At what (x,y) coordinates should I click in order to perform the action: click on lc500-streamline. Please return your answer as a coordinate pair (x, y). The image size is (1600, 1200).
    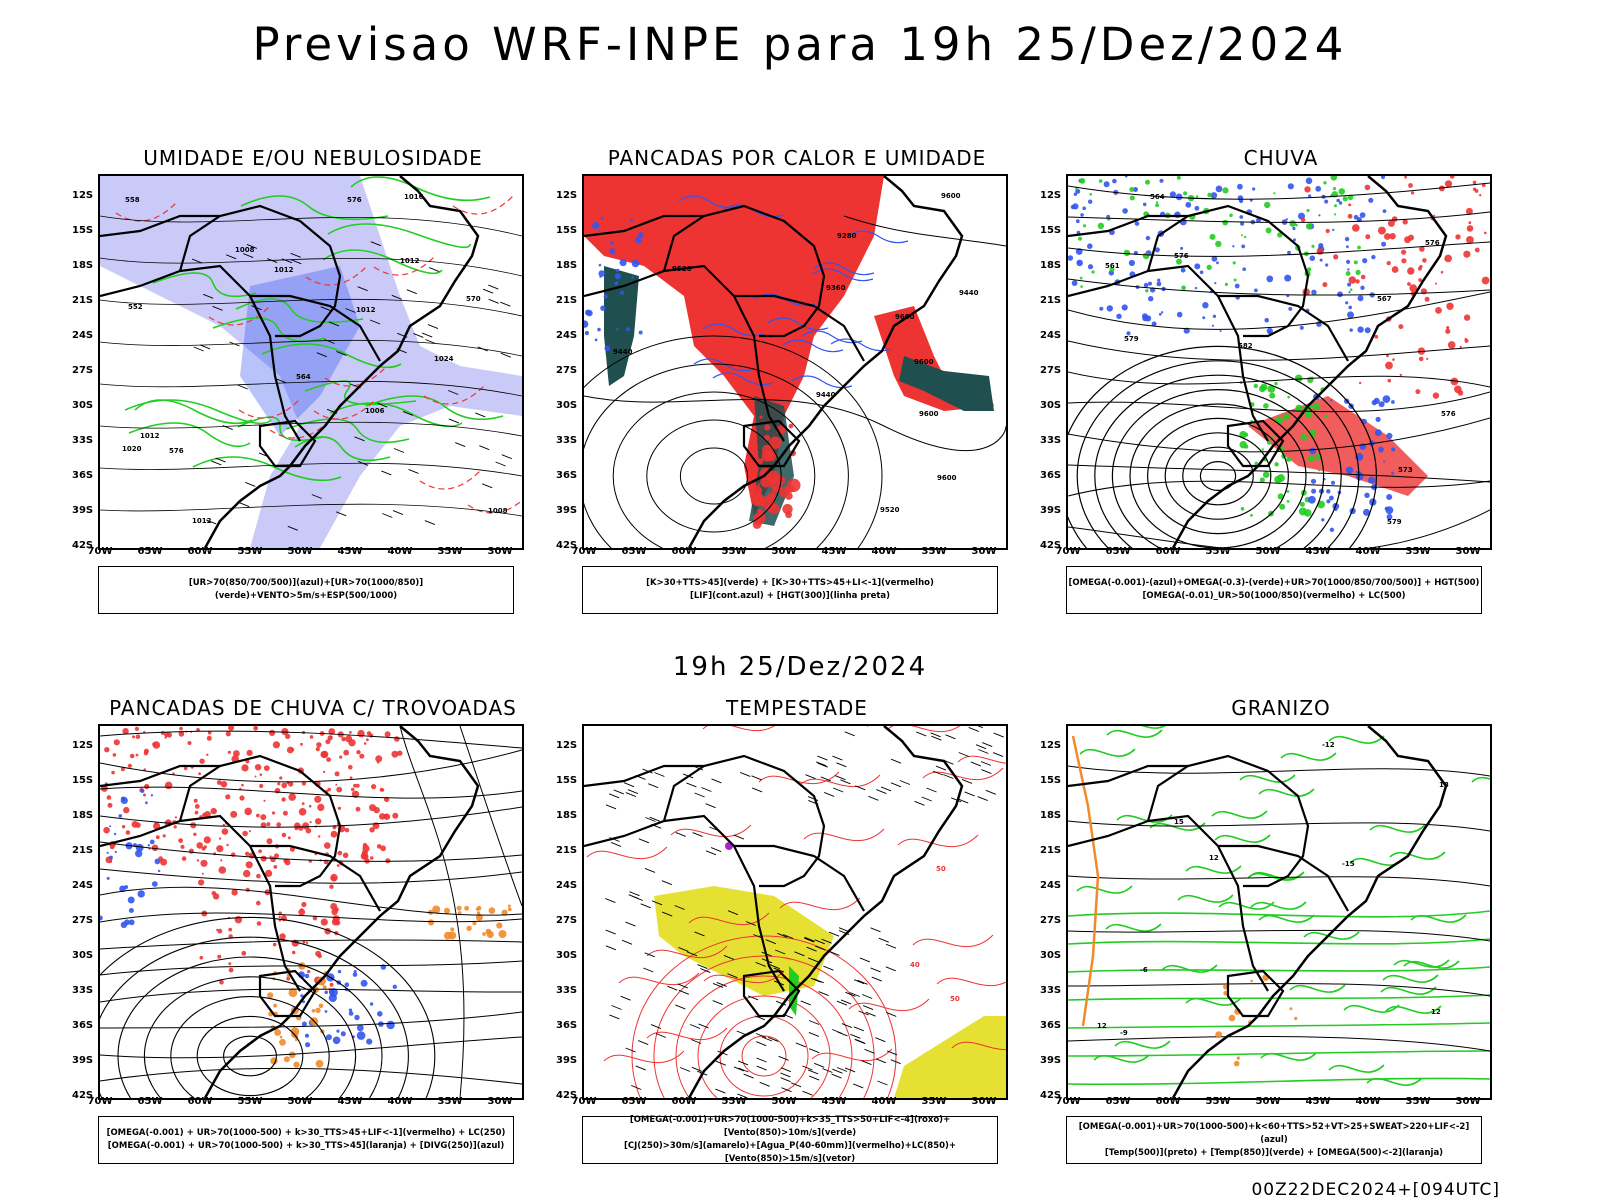
    Looking at the image, I should click on (1279, 435).